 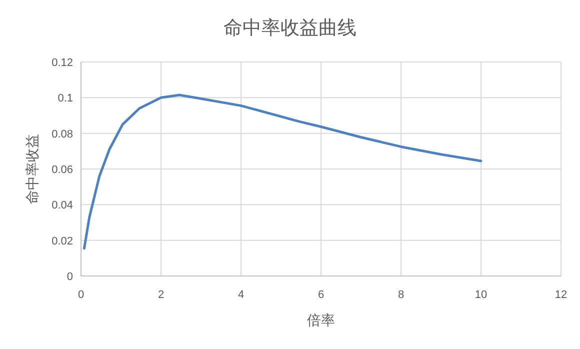 What do you see at coordinates (321, 295) in the screenshot?
I see `x-tick-label: 6` at bounding box center [321, 295].